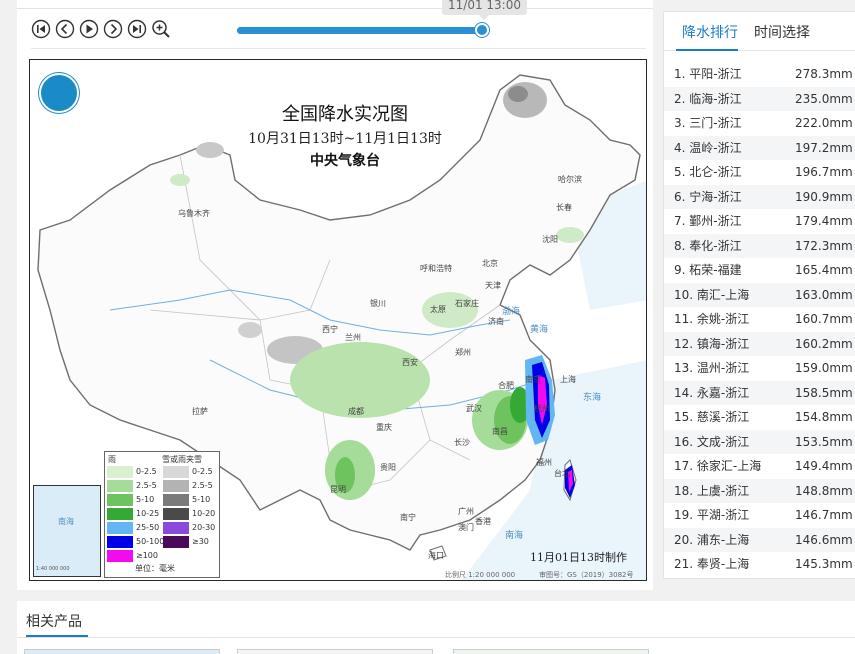 The image size is (855, 654). What do you see at coordinates (133, 527) in the screenshot?
I see `legend-item: 25-50` at bounding box center [133, 527].